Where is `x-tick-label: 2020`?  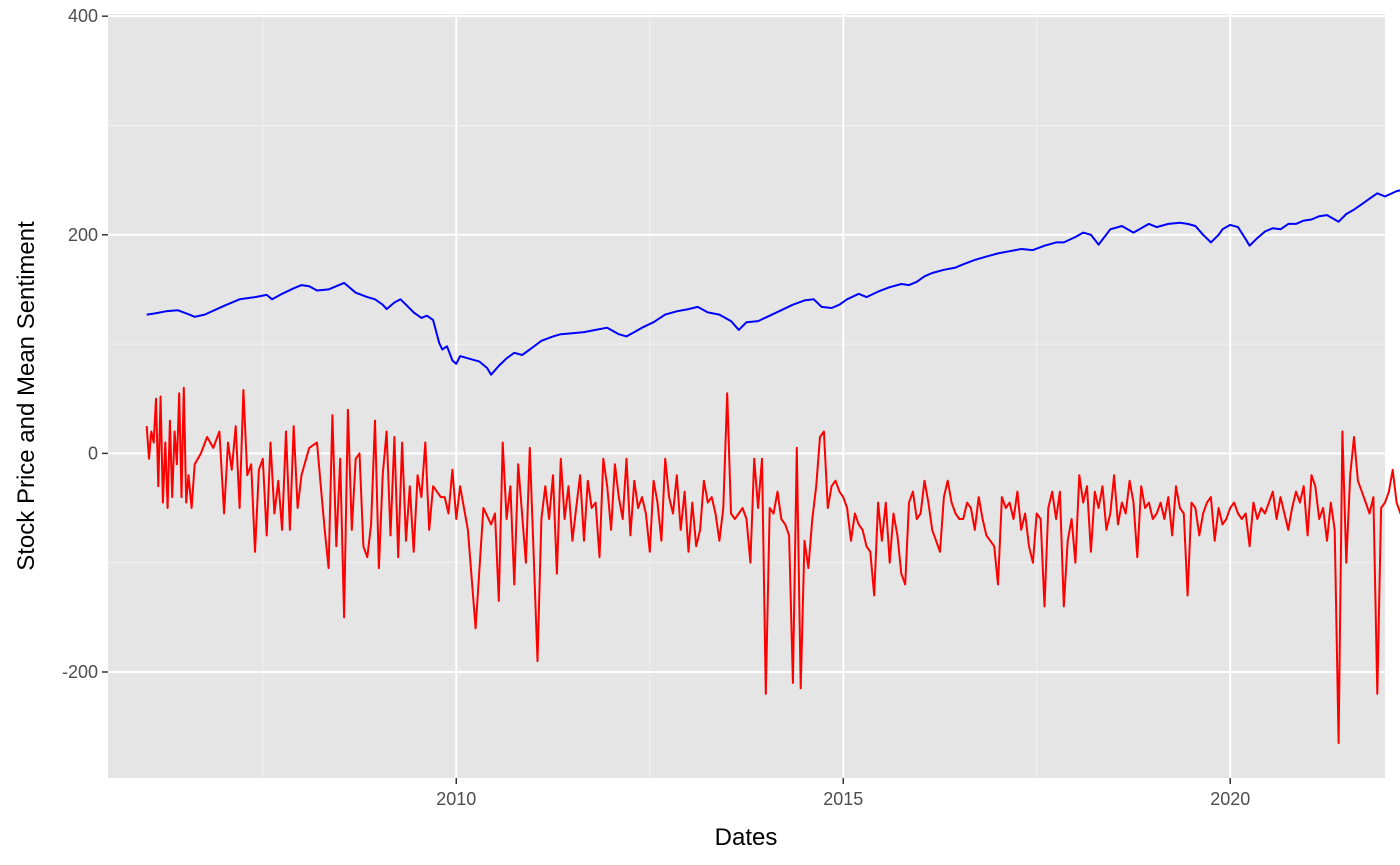 x-tick-label: 2020 is located at coordinates (1230, 799).